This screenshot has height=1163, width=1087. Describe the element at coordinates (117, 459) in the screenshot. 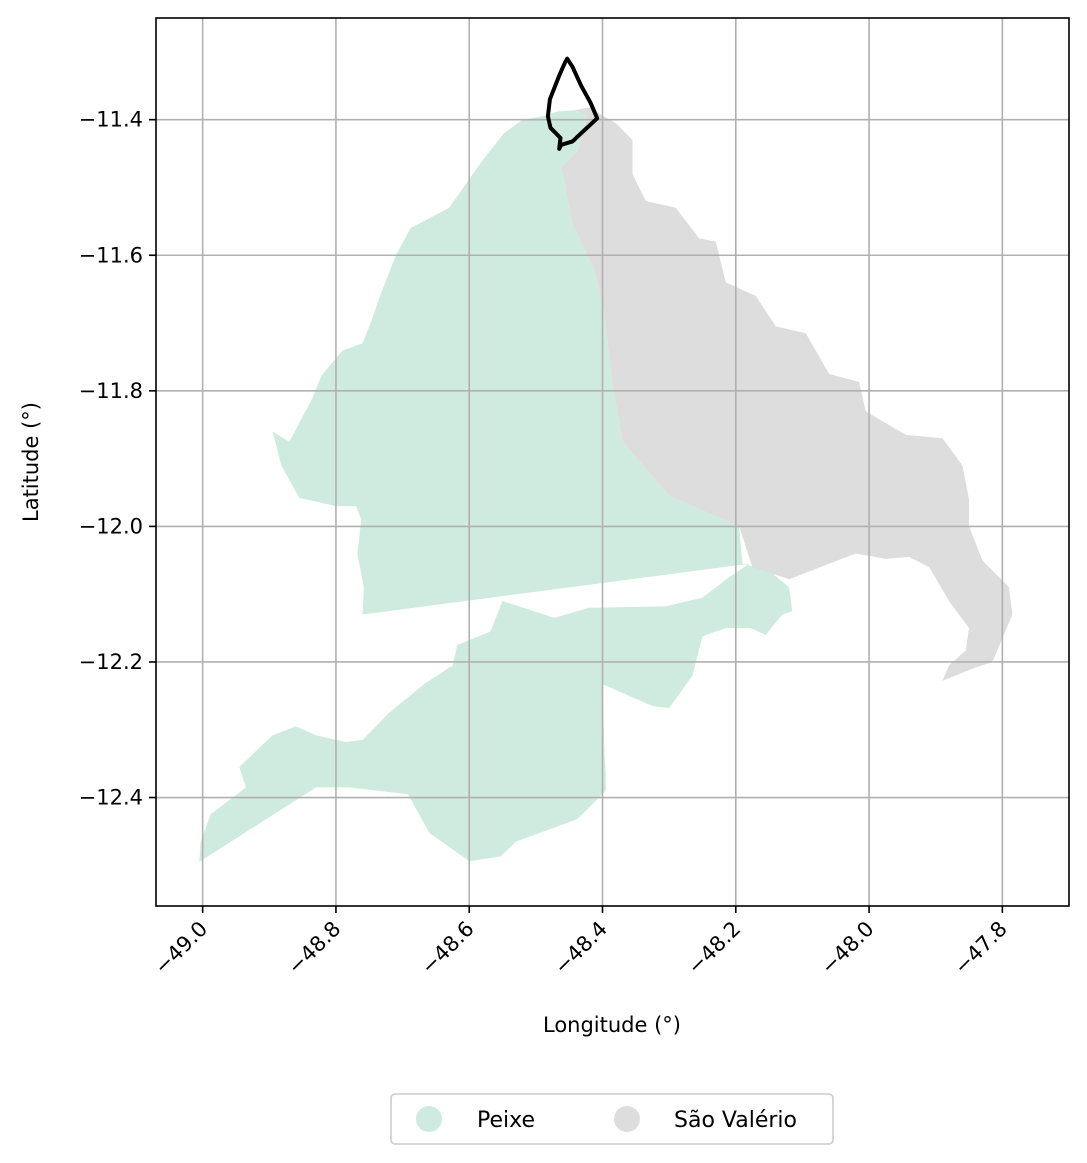

I see `y-axis-ticks: −11.4 −11.6 −11.8 −12.0 −12.2 −12.4` at that location.